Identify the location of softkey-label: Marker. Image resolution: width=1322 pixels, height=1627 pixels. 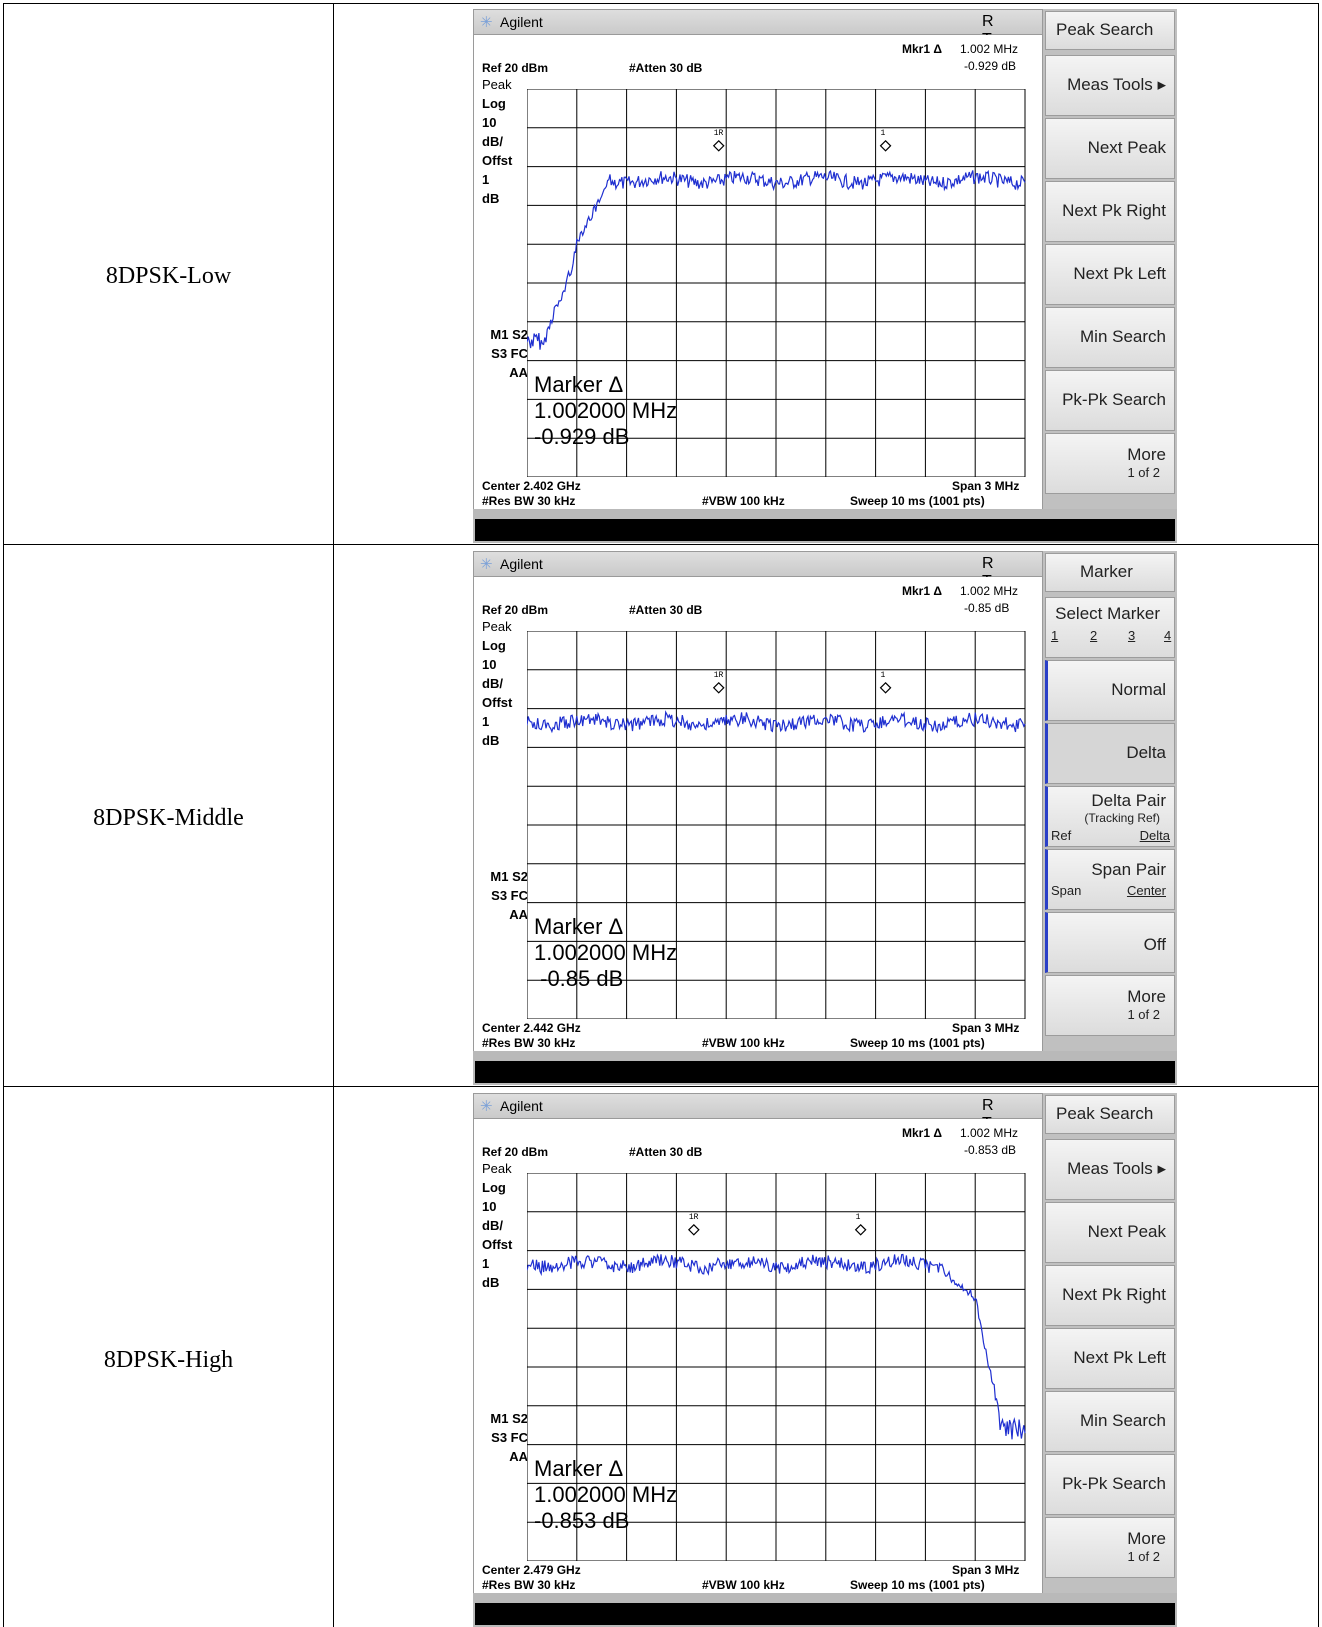
(1106, 571).